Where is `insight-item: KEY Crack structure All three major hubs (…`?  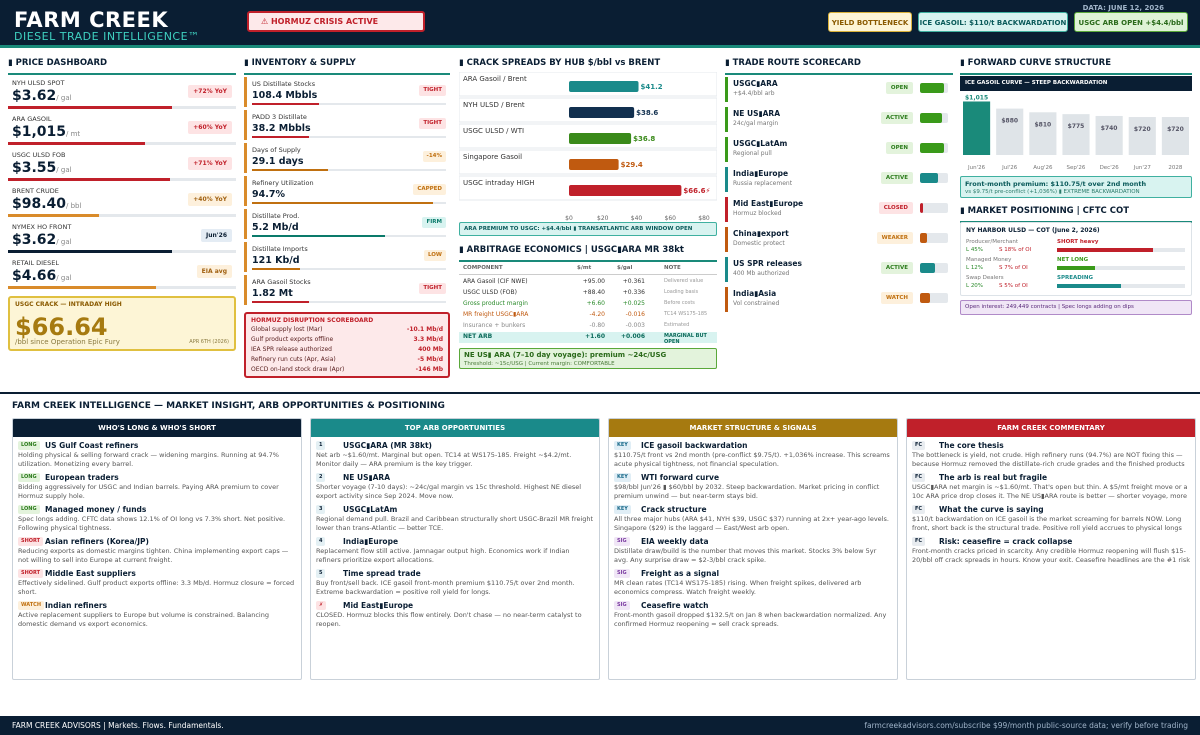
insight-item: KEY Crack structure All three major hubs (… is located at coordinates (753, 519).